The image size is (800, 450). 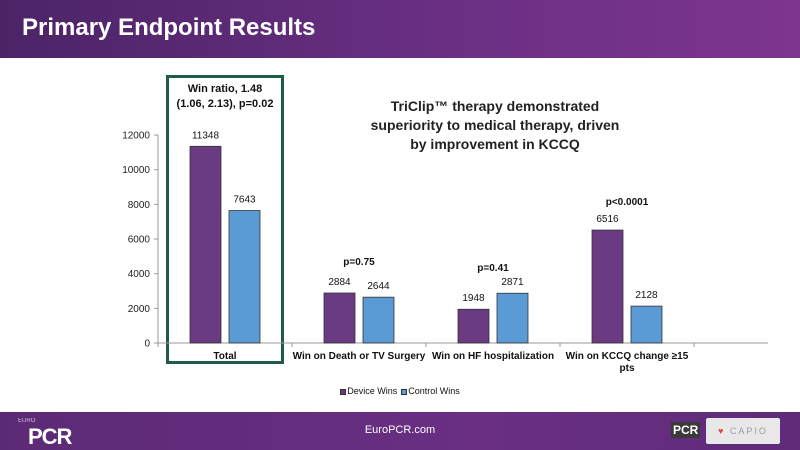 I want to click on legend-item-device: Device Wins, so click(x=368, y=391).